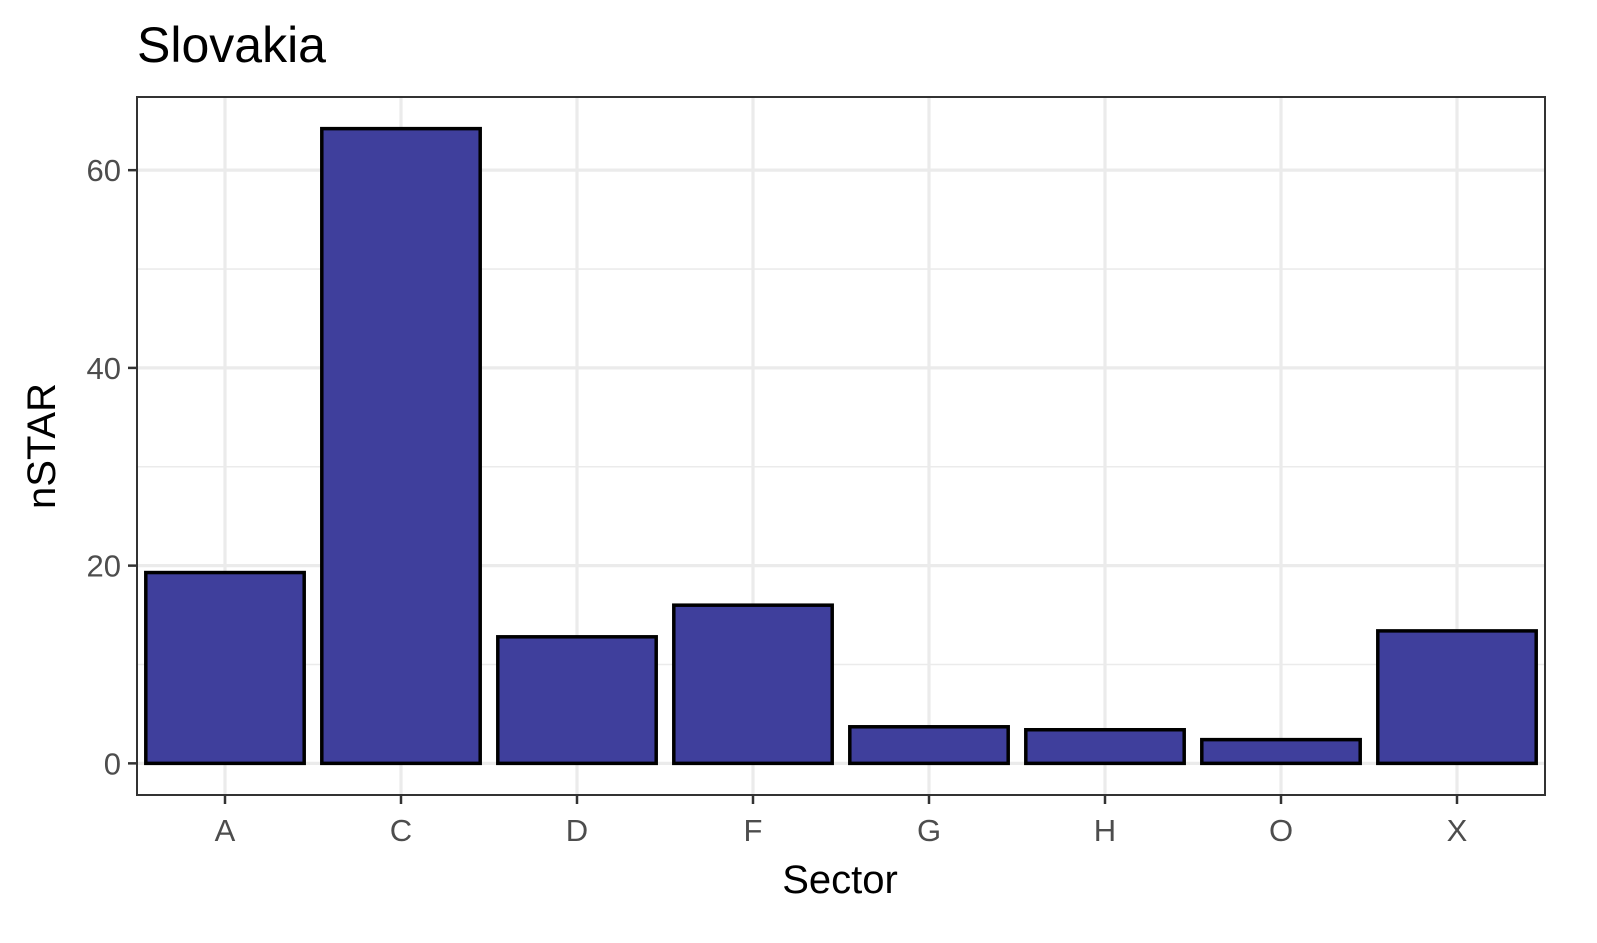 This screenshot has width=1597, height=943. Describe the element at coordinates (231, 45) in the screenshot. I see `chart-title: Slovakia` at that location.